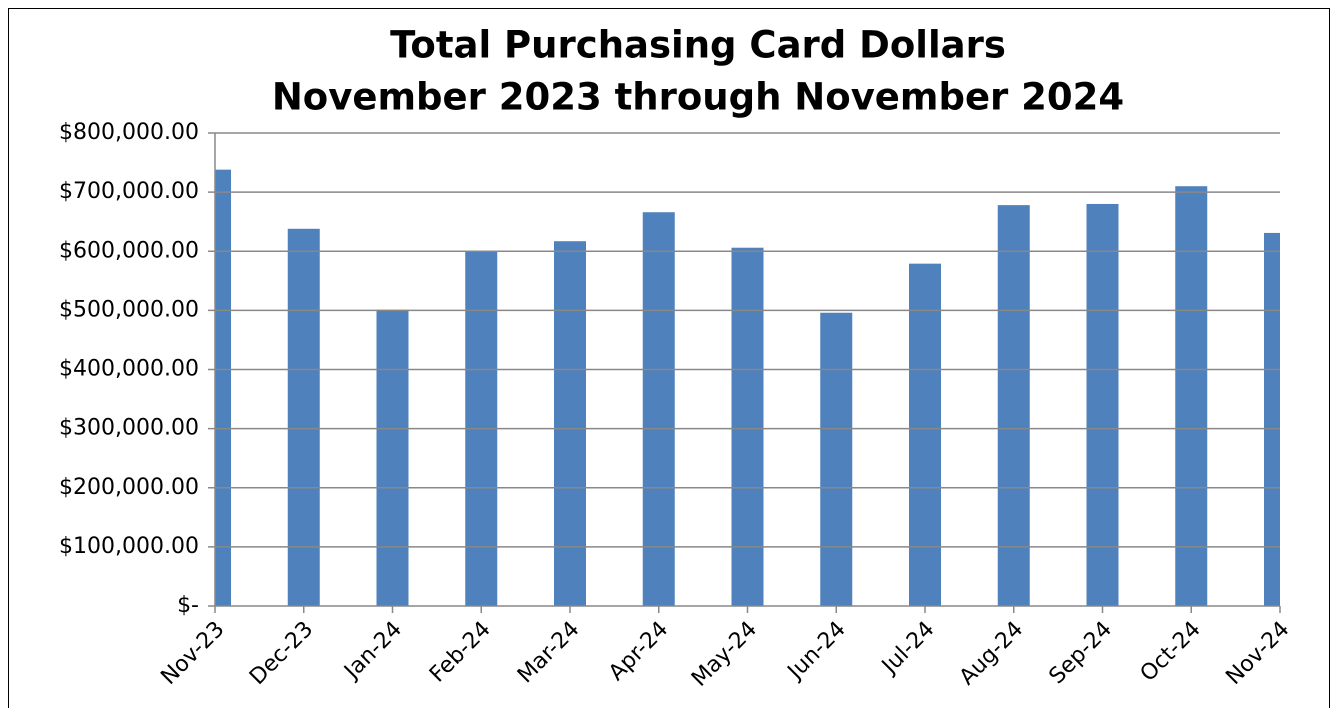 The image size is (1338, 708). Describe the element at coordinates (281, 653) in the screenshot. I see `x-tick-label: Dec-23` at that location.